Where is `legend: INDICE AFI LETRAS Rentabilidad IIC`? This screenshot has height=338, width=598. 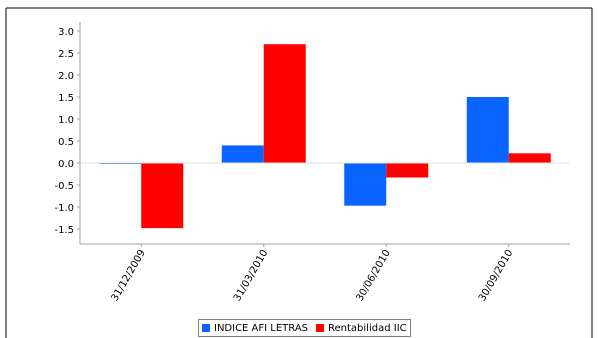
legend: INDICE AFI LETRAS Rentabilidad IIC is located at coordinates (304, 328).